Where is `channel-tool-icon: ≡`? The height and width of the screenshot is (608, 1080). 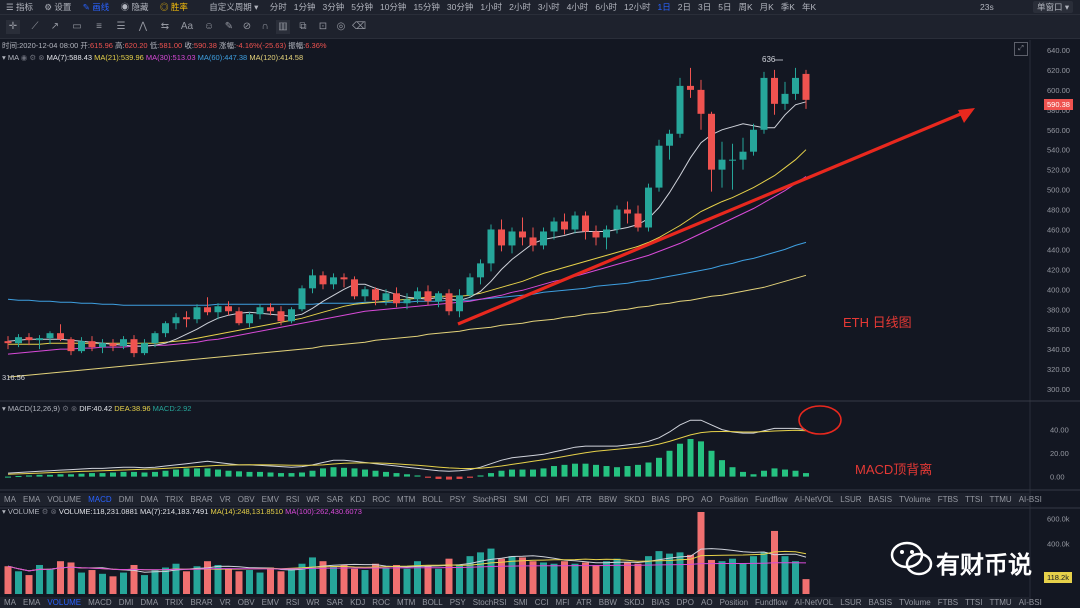 channel-tool-icon: ≡ is located at coordinates (99, 26).